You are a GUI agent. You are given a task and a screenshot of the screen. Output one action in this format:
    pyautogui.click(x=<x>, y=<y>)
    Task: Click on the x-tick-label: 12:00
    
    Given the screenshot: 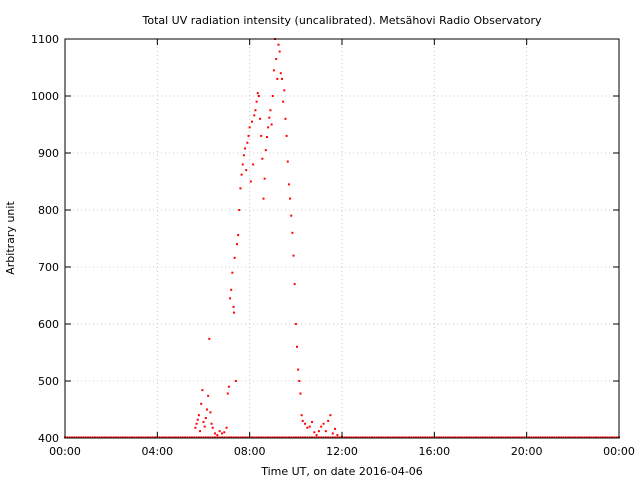 What is the action you would take?
    pyautogui.click(x=342, y=451)
    